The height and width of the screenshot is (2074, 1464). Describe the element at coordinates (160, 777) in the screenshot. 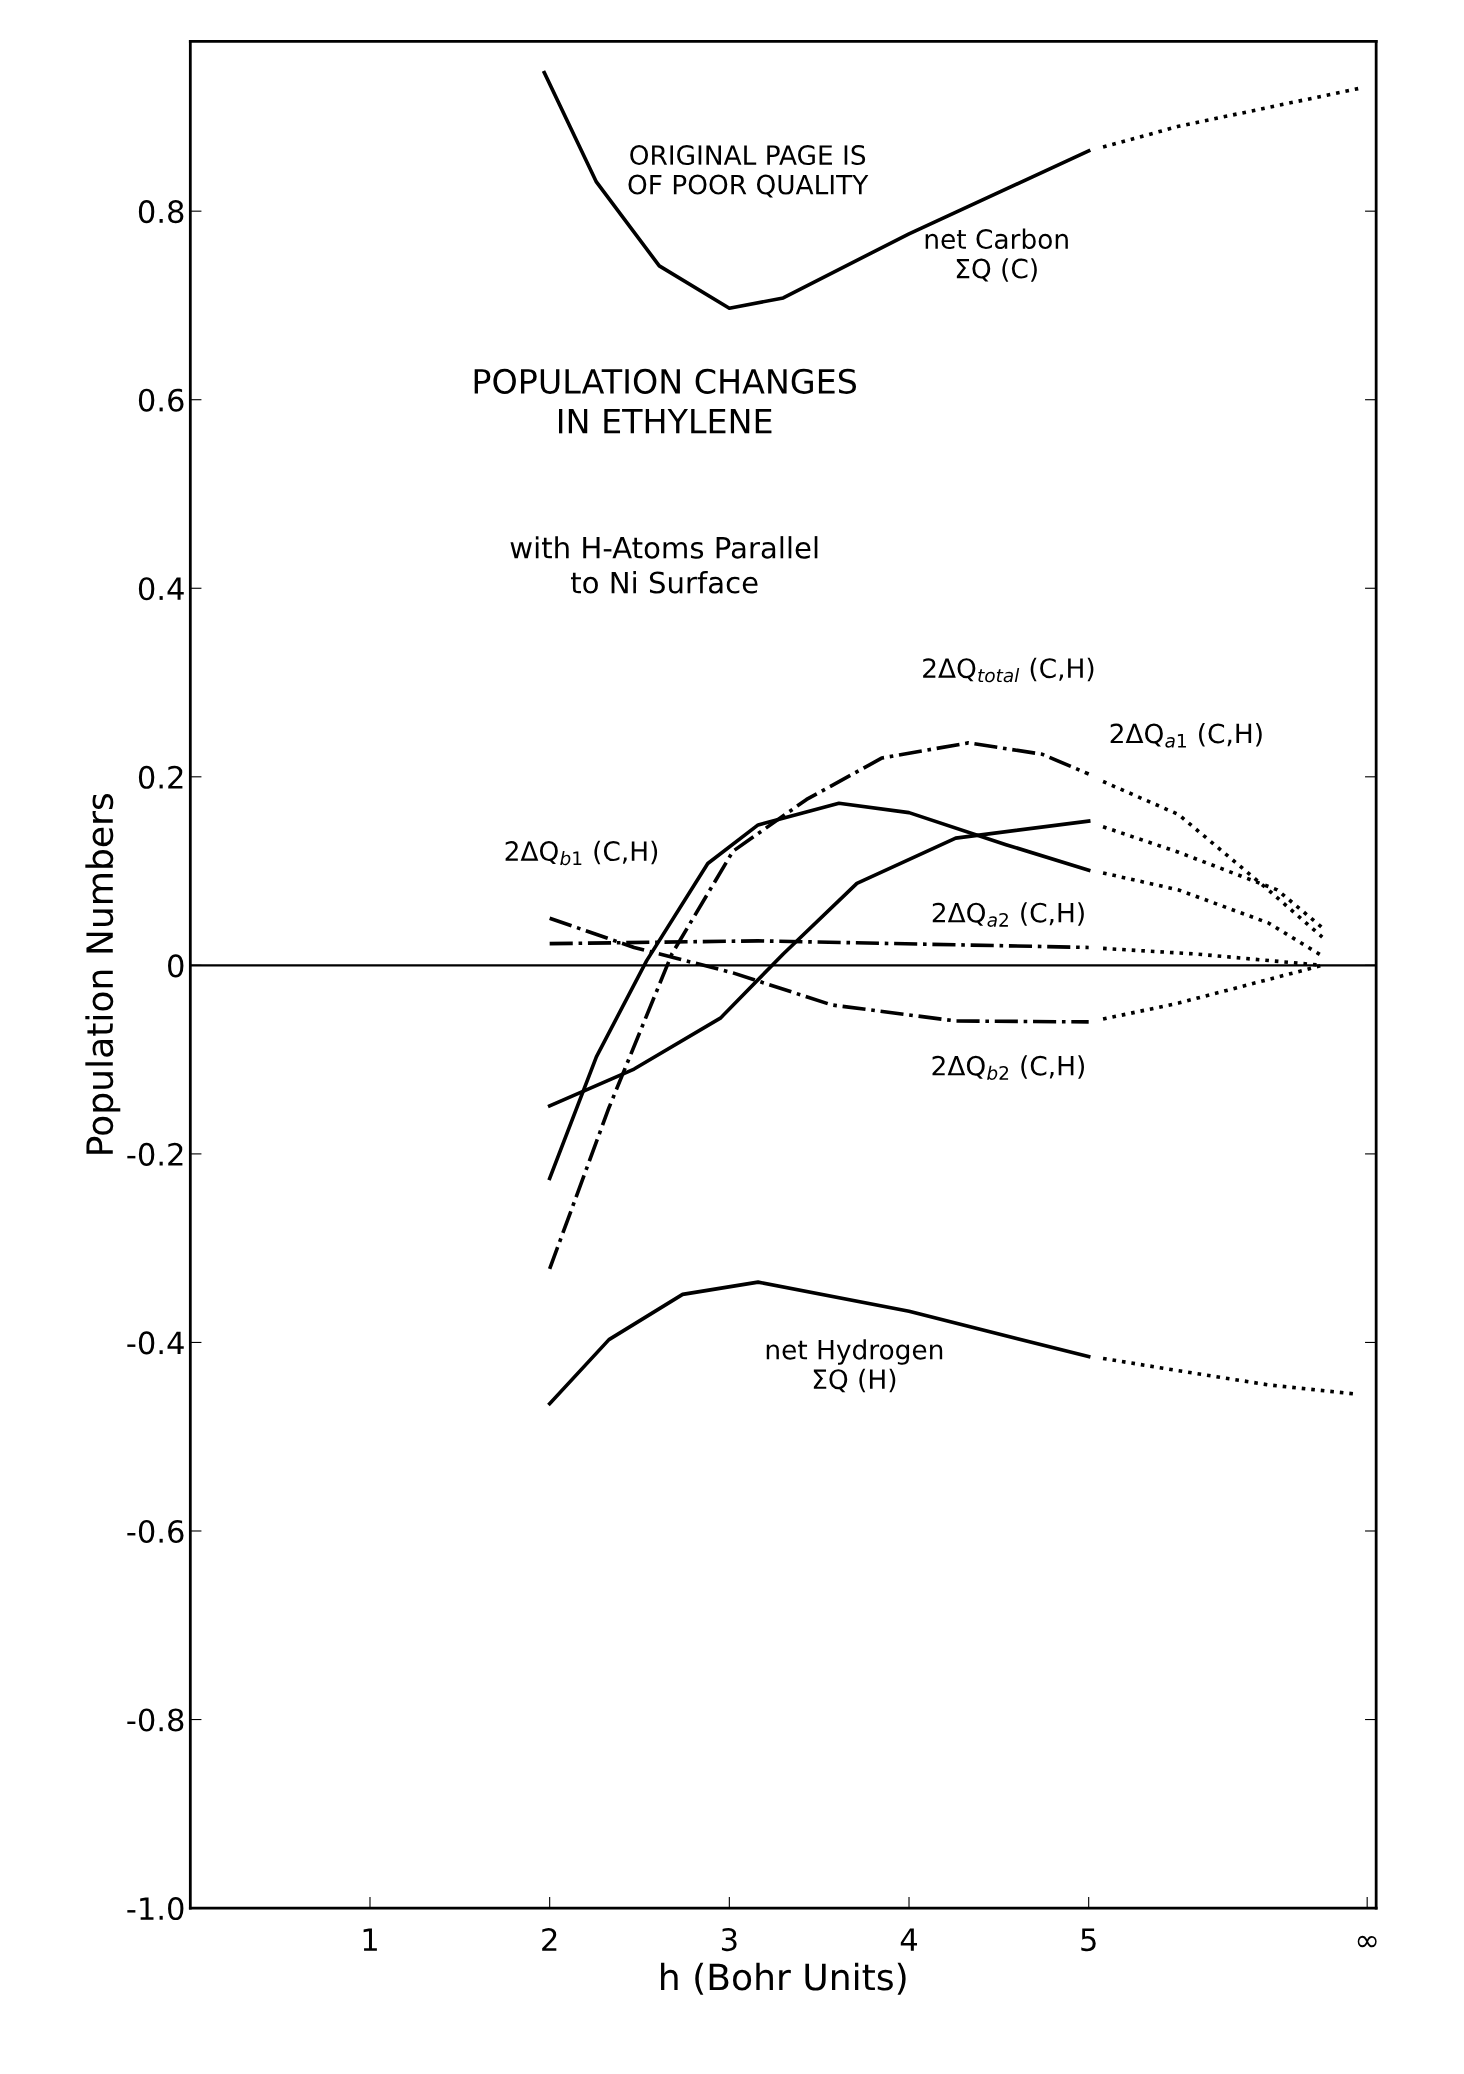

I see `y-tick-label: 0.2` at that location.